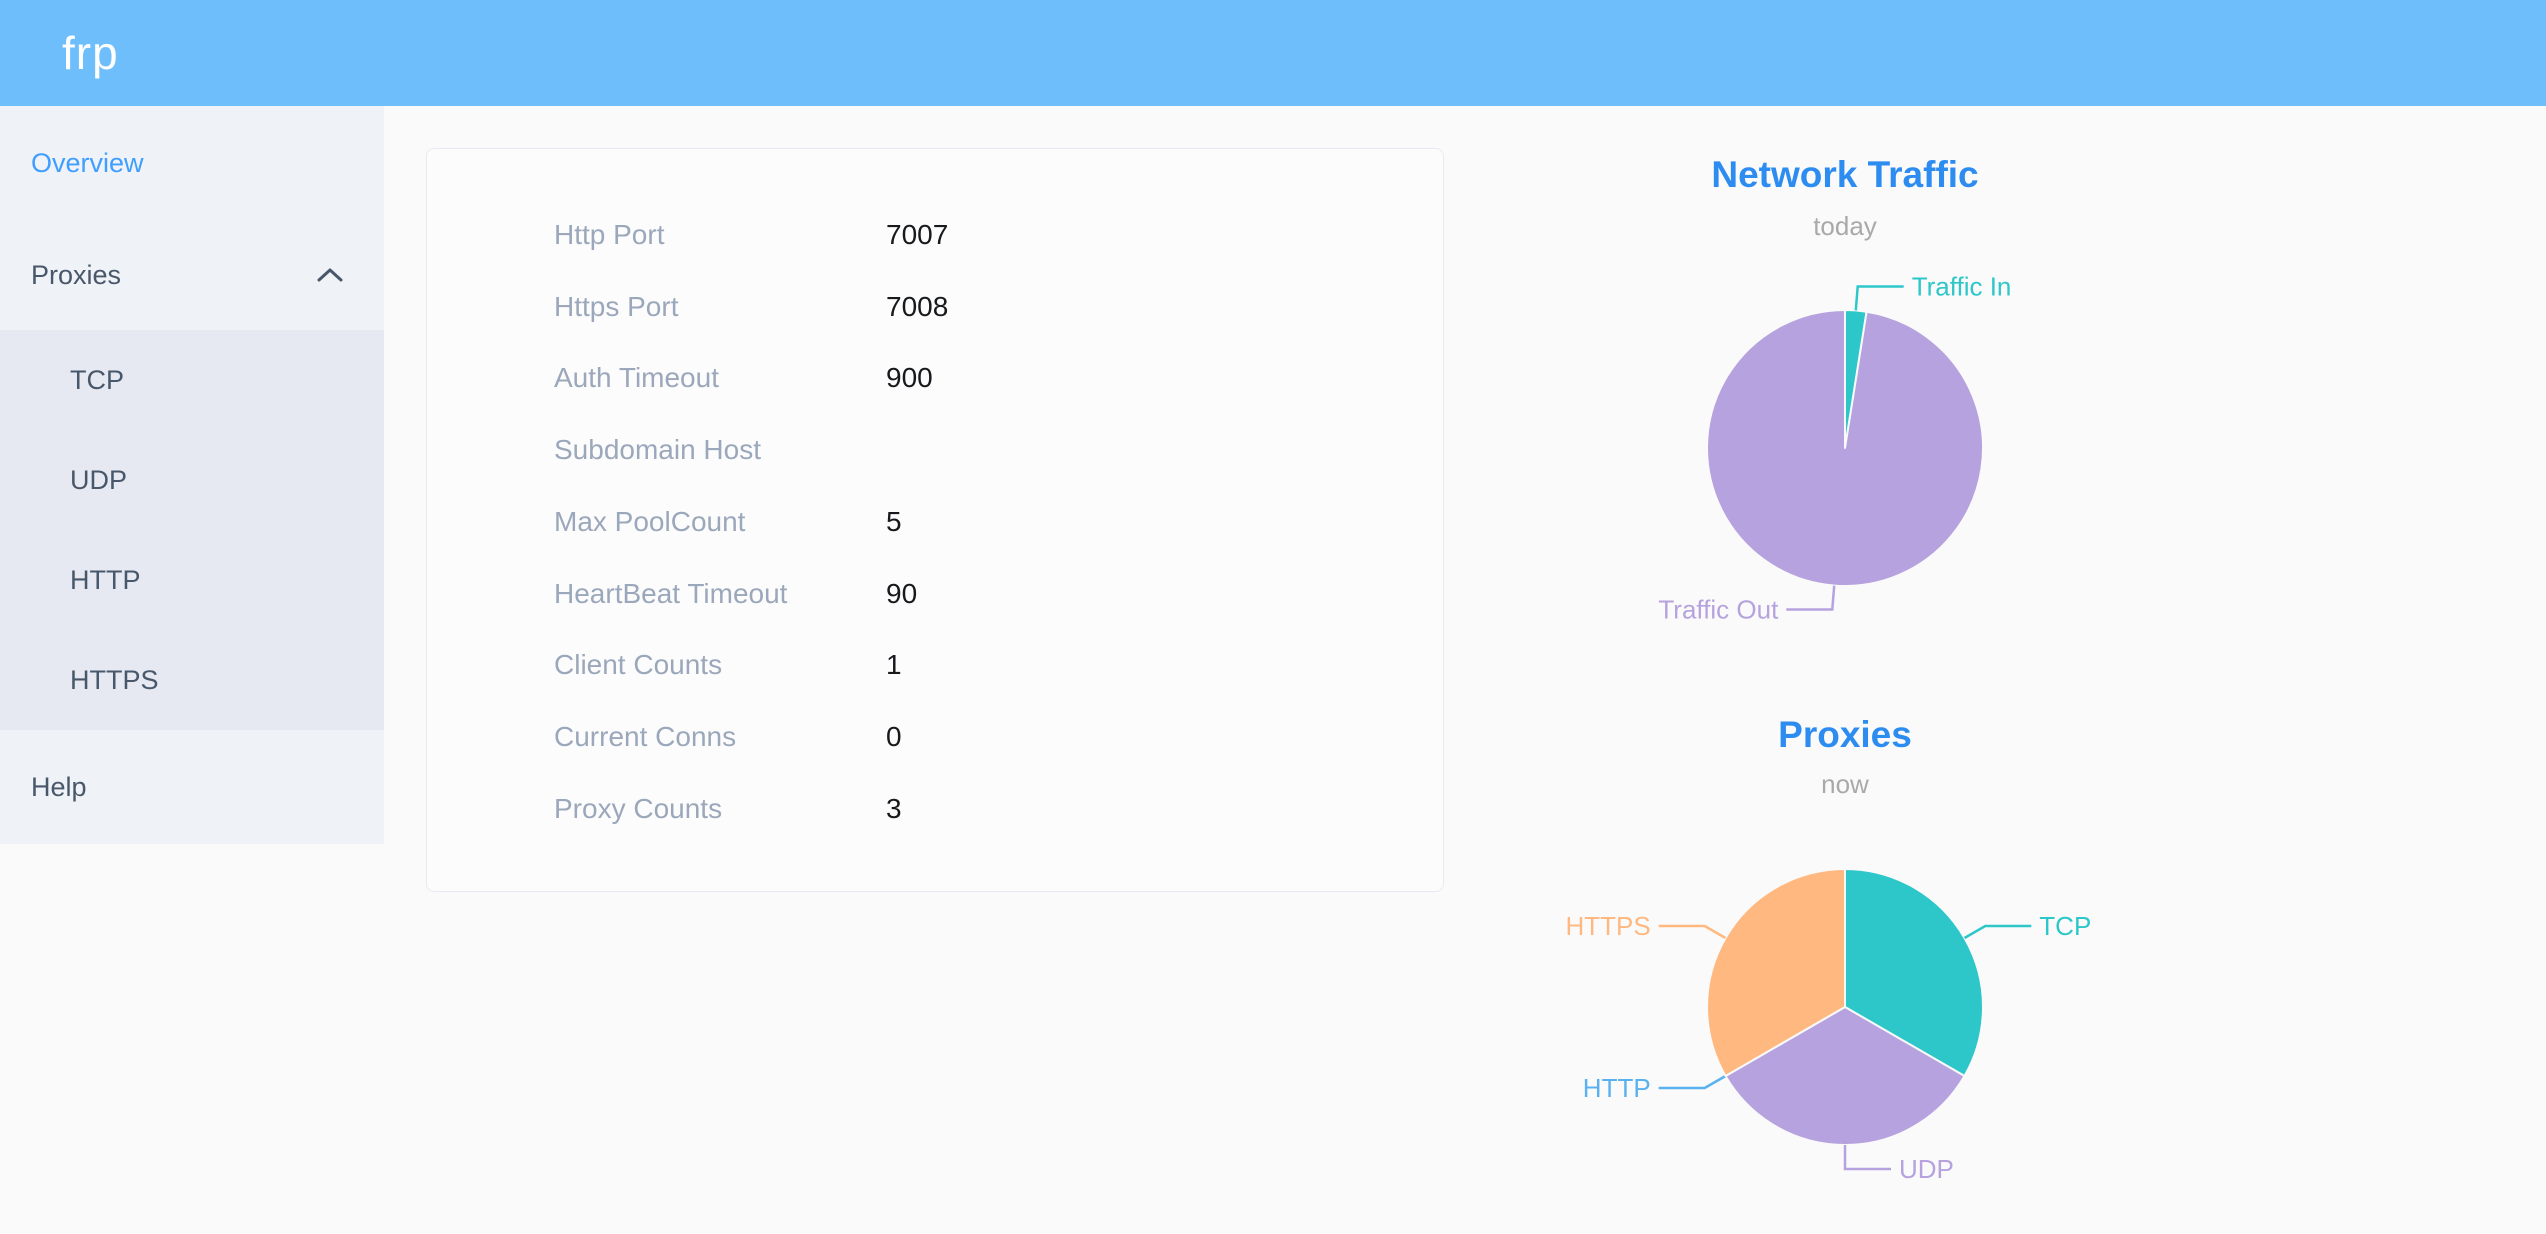 The width and height of the screenshot is (2546, 1234). What do you see at coordinates (650, 521) in the screenshot?
I see `config-label: Max PoolCount` at bounding box center [650, 521].